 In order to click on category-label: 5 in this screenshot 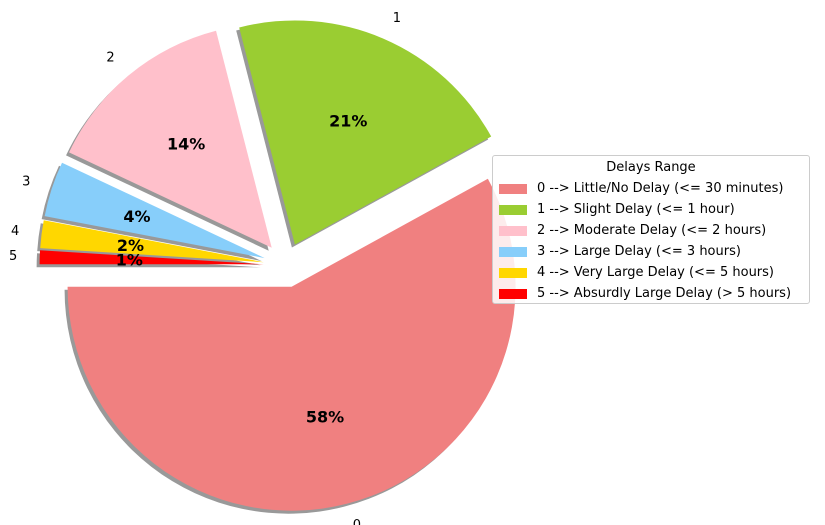, I will do `click(13, 256)`.